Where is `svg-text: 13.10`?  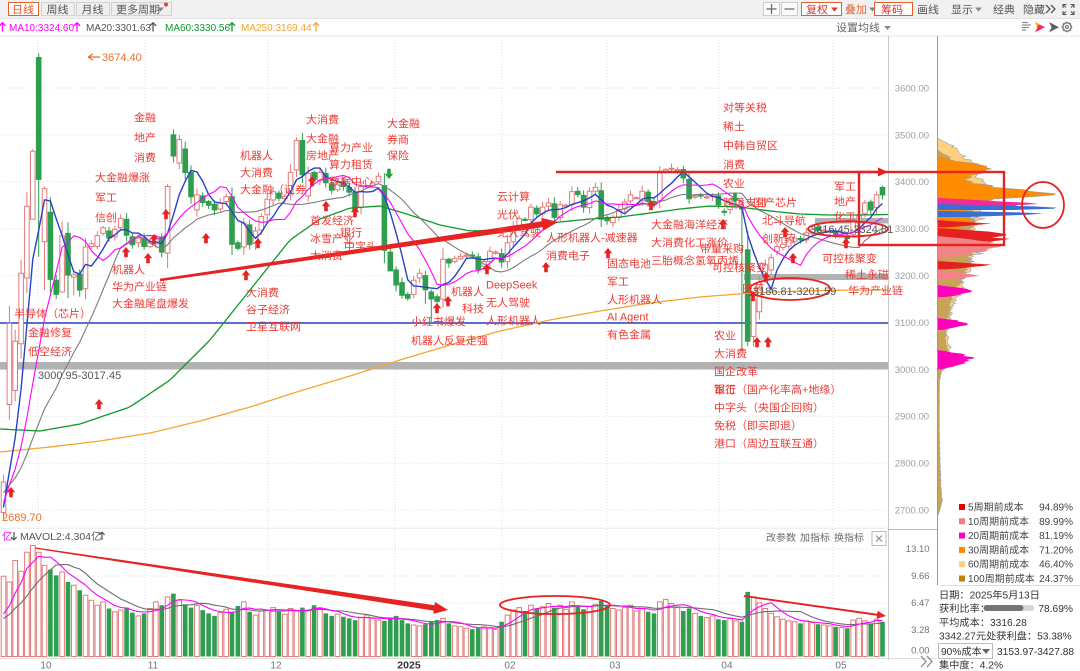 svg-text: 13.10 is located at coordinates (918, 549).